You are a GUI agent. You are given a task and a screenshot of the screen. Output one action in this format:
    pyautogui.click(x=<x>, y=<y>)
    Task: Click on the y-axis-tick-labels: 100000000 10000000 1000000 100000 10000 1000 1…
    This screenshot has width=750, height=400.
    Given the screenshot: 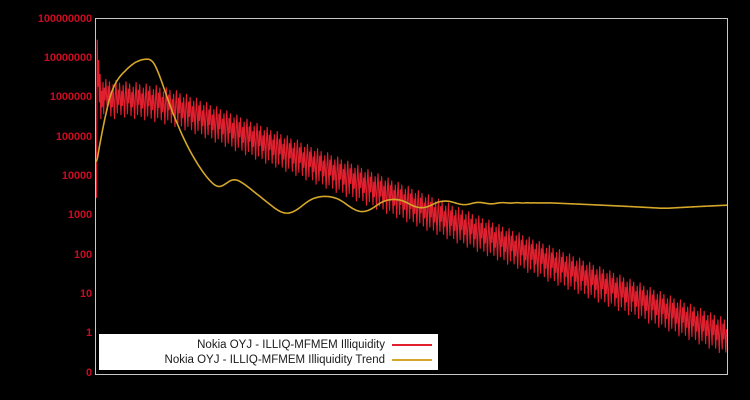 What is the action you would take?
    pyautogui.click(x=46, y=200)
    